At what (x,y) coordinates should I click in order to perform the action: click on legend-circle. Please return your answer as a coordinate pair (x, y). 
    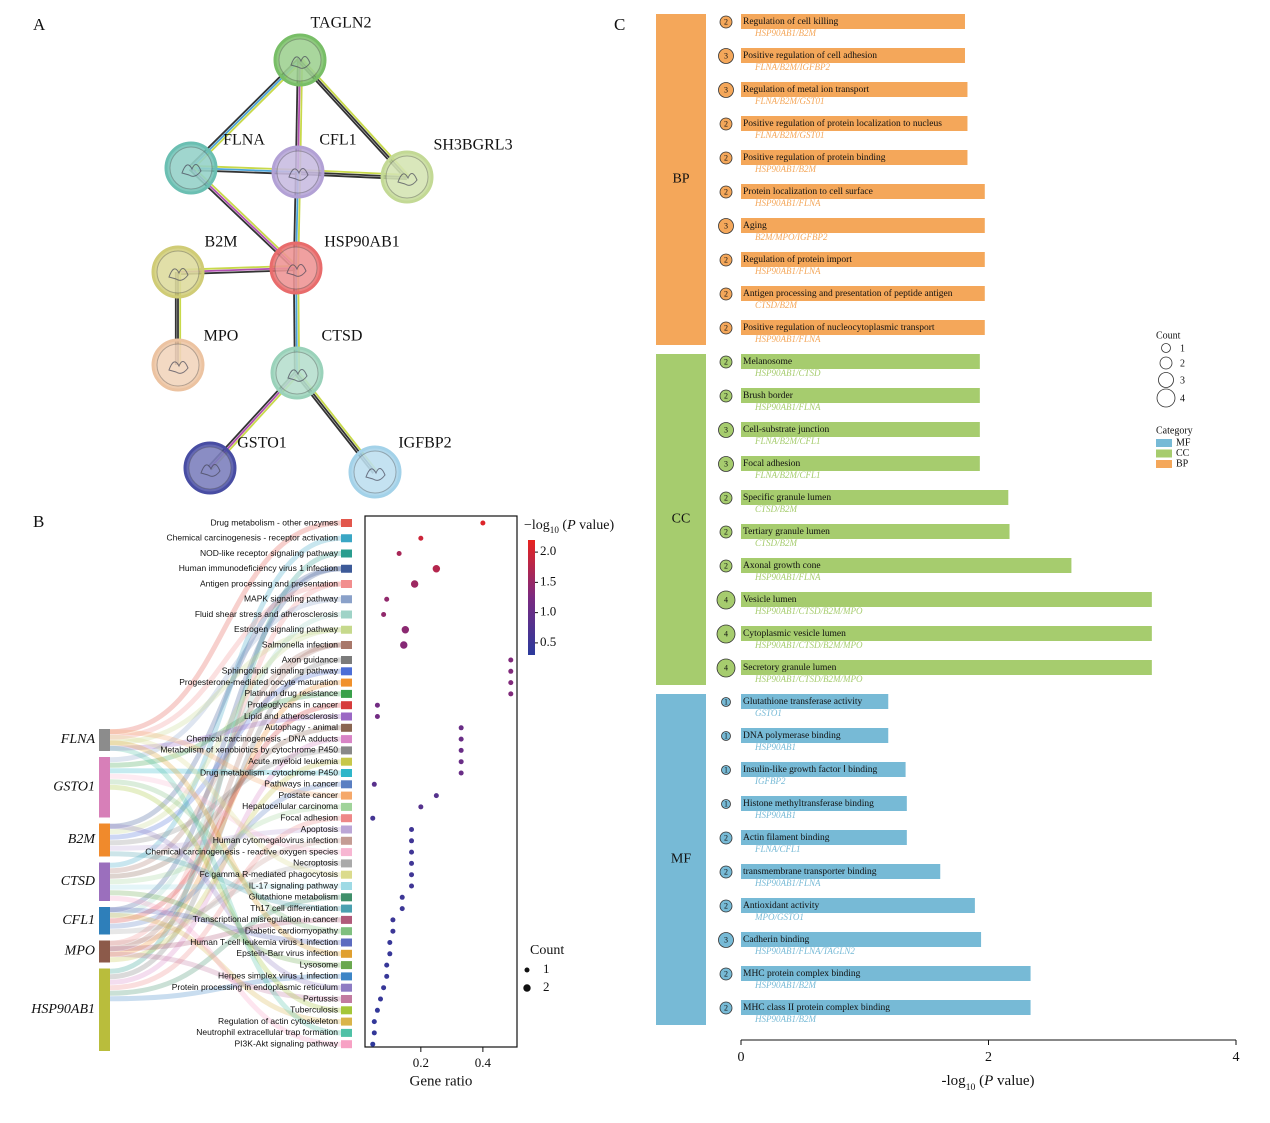
    Looking at the image, I should click on (1166, 380).